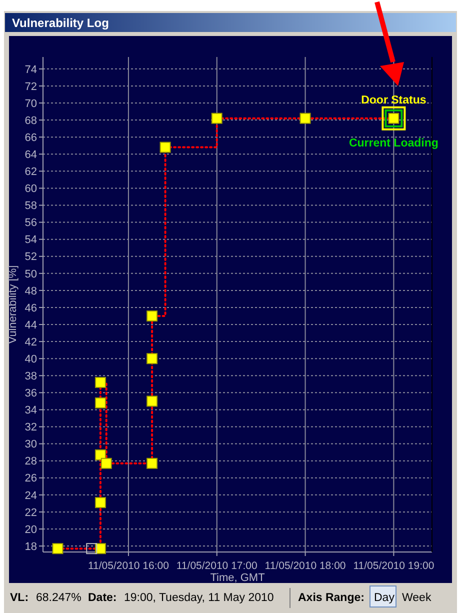  Describe the element at coordinates (331, 598) in the screenshot. I see `text: Axis Range:` at that location.